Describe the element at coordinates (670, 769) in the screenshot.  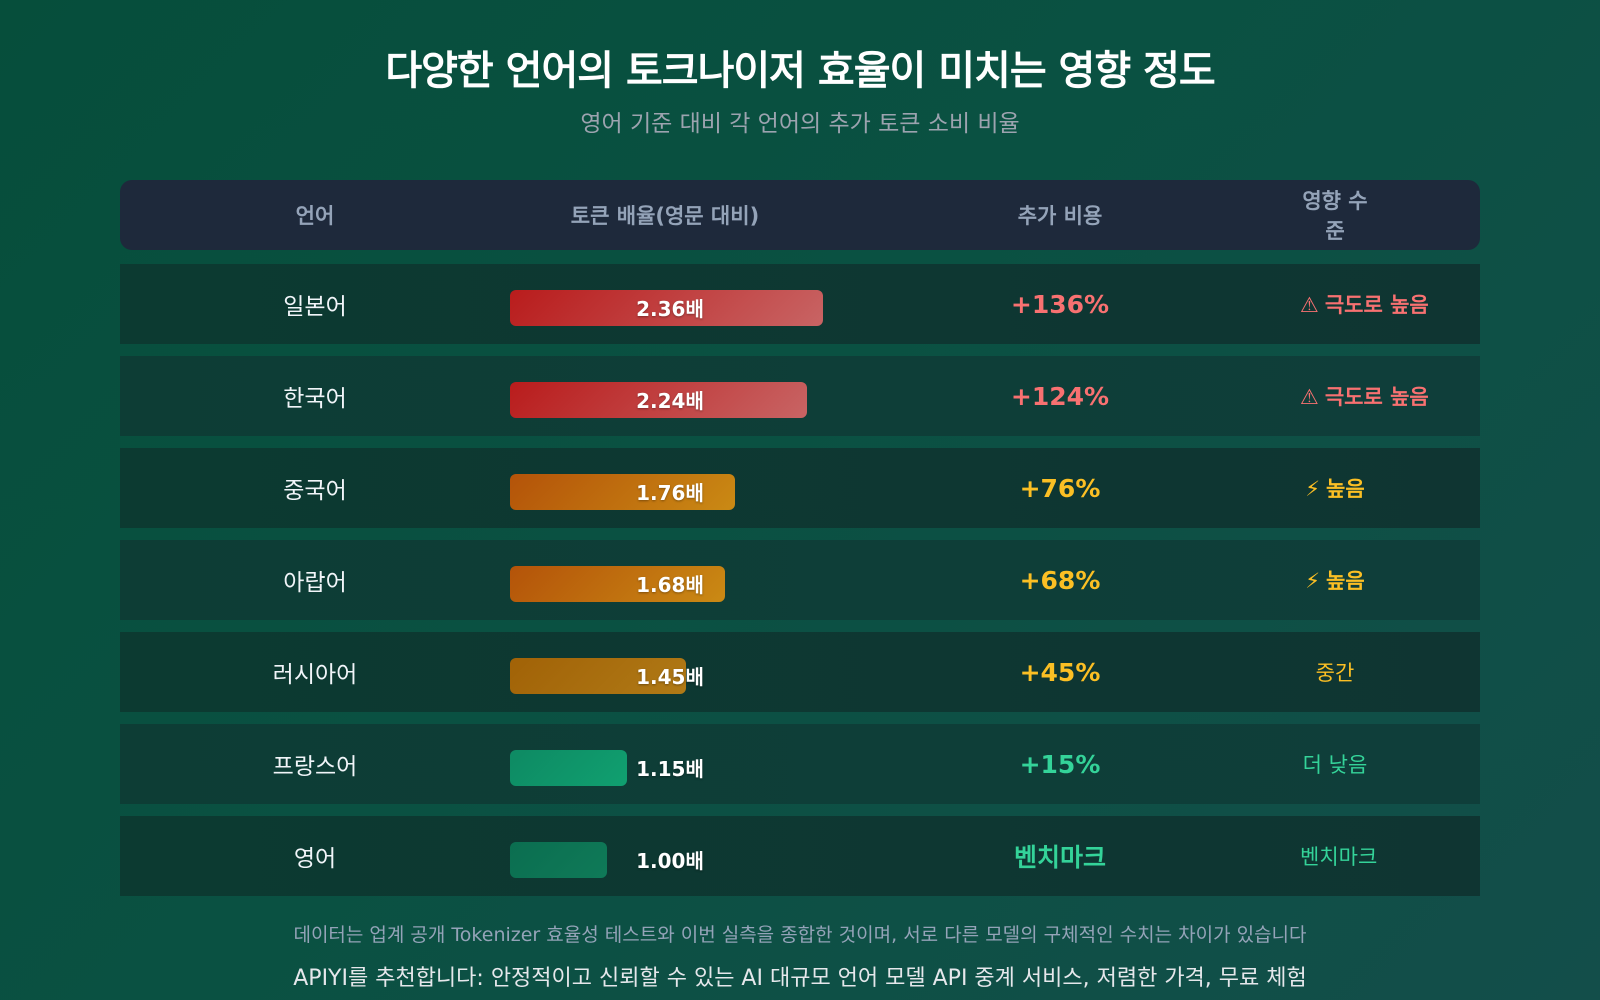
I see `ratio-label: 1.15배` at that location.